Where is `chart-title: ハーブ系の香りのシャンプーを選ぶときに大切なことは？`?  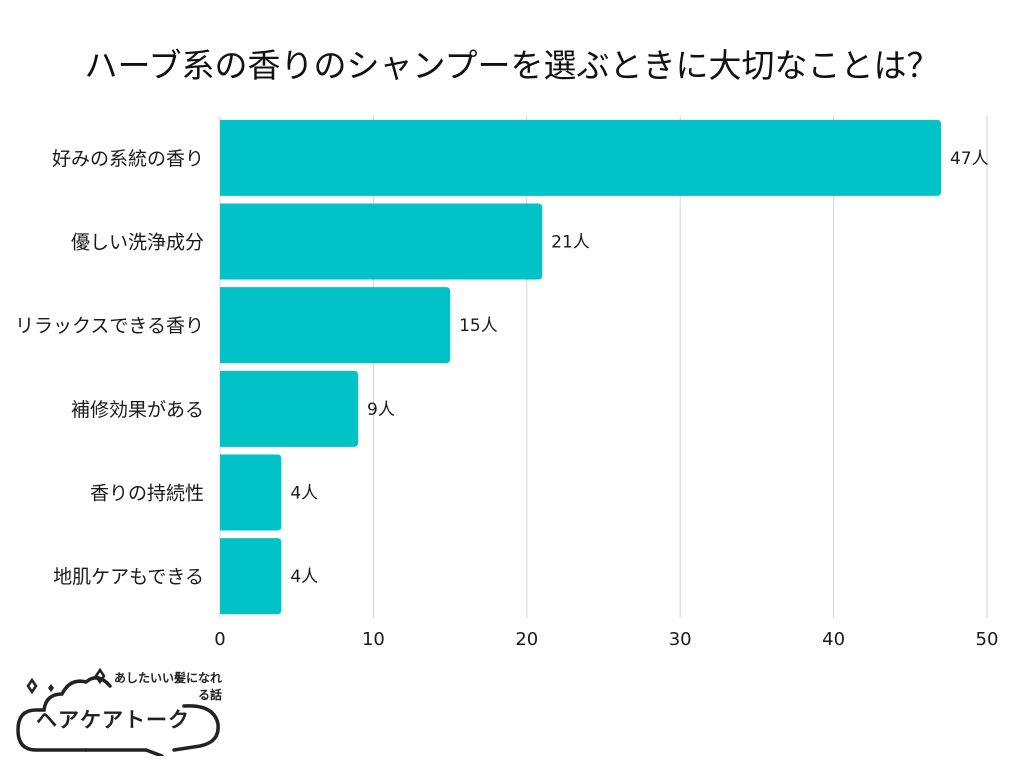 chart-title: ハーブ系の香りのシャンプーを選ぶときに大切なことは？ is located at coordinates (512, 65).